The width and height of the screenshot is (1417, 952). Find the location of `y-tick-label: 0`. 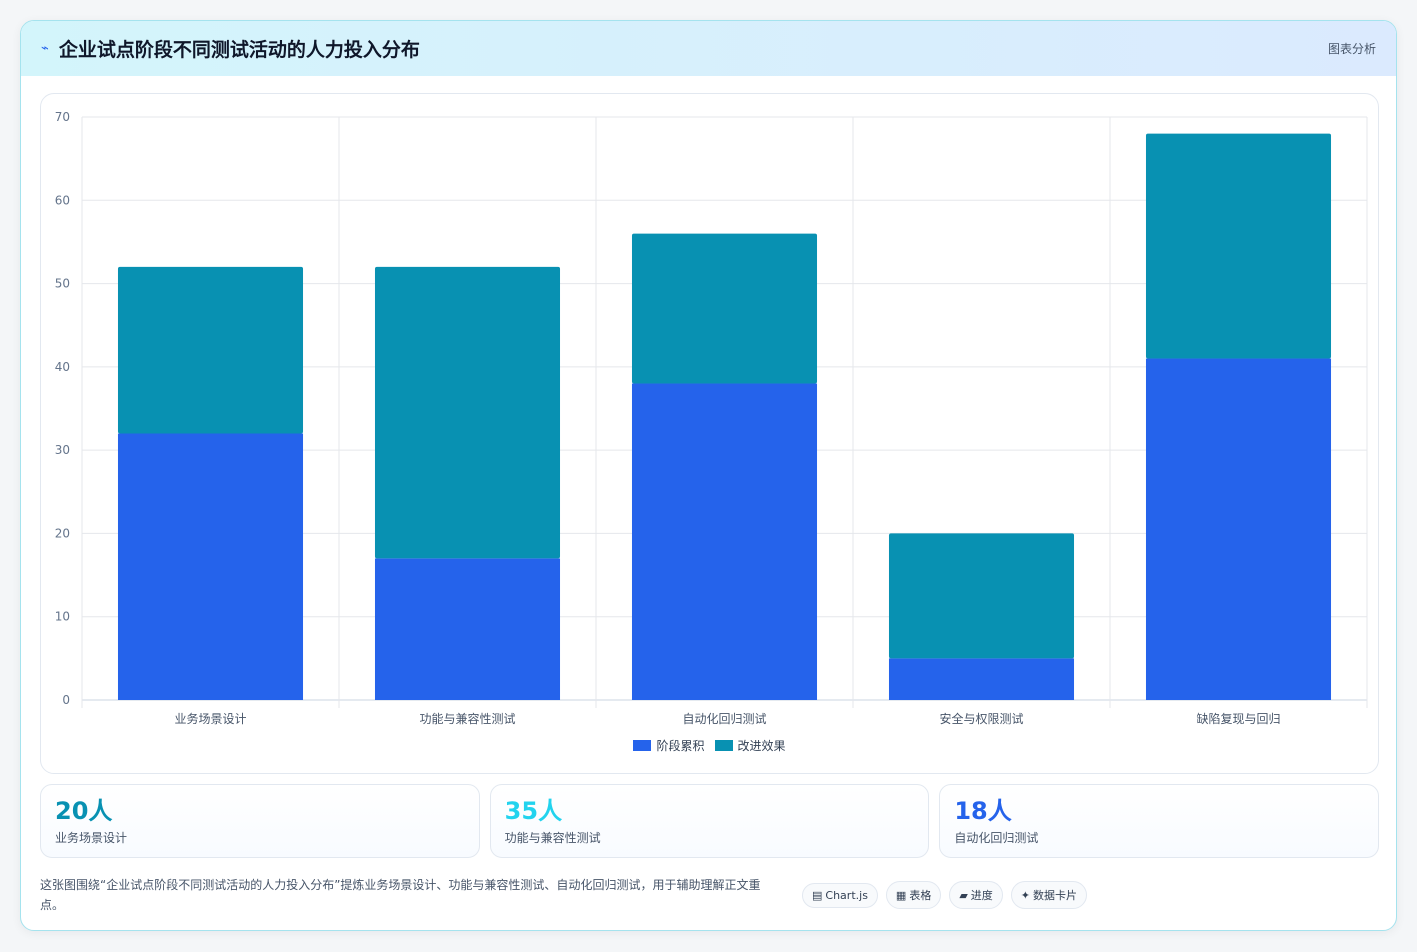

y-tick-label: 0 is located at coordinates (66, 700).